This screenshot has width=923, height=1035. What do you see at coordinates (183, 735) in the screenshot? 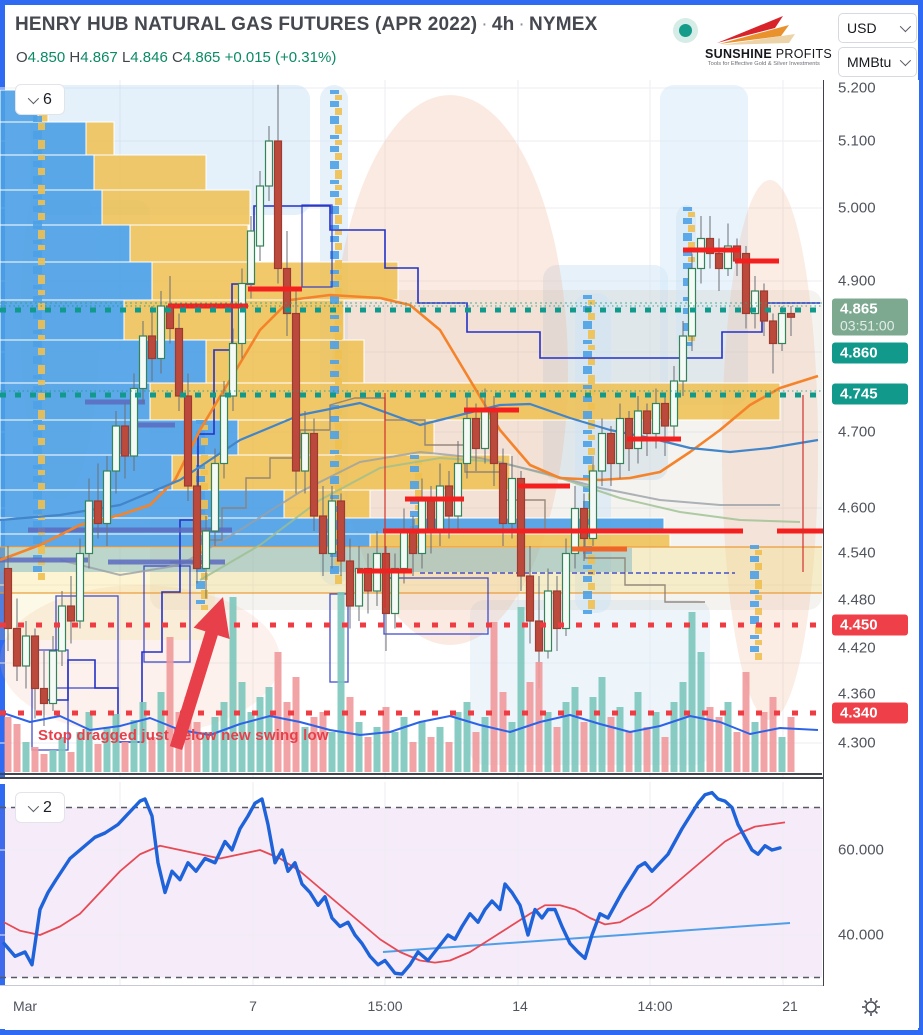
I see `stop-annotation-text: Stop dragged just below new swing low` at bounding box center [183, 735].